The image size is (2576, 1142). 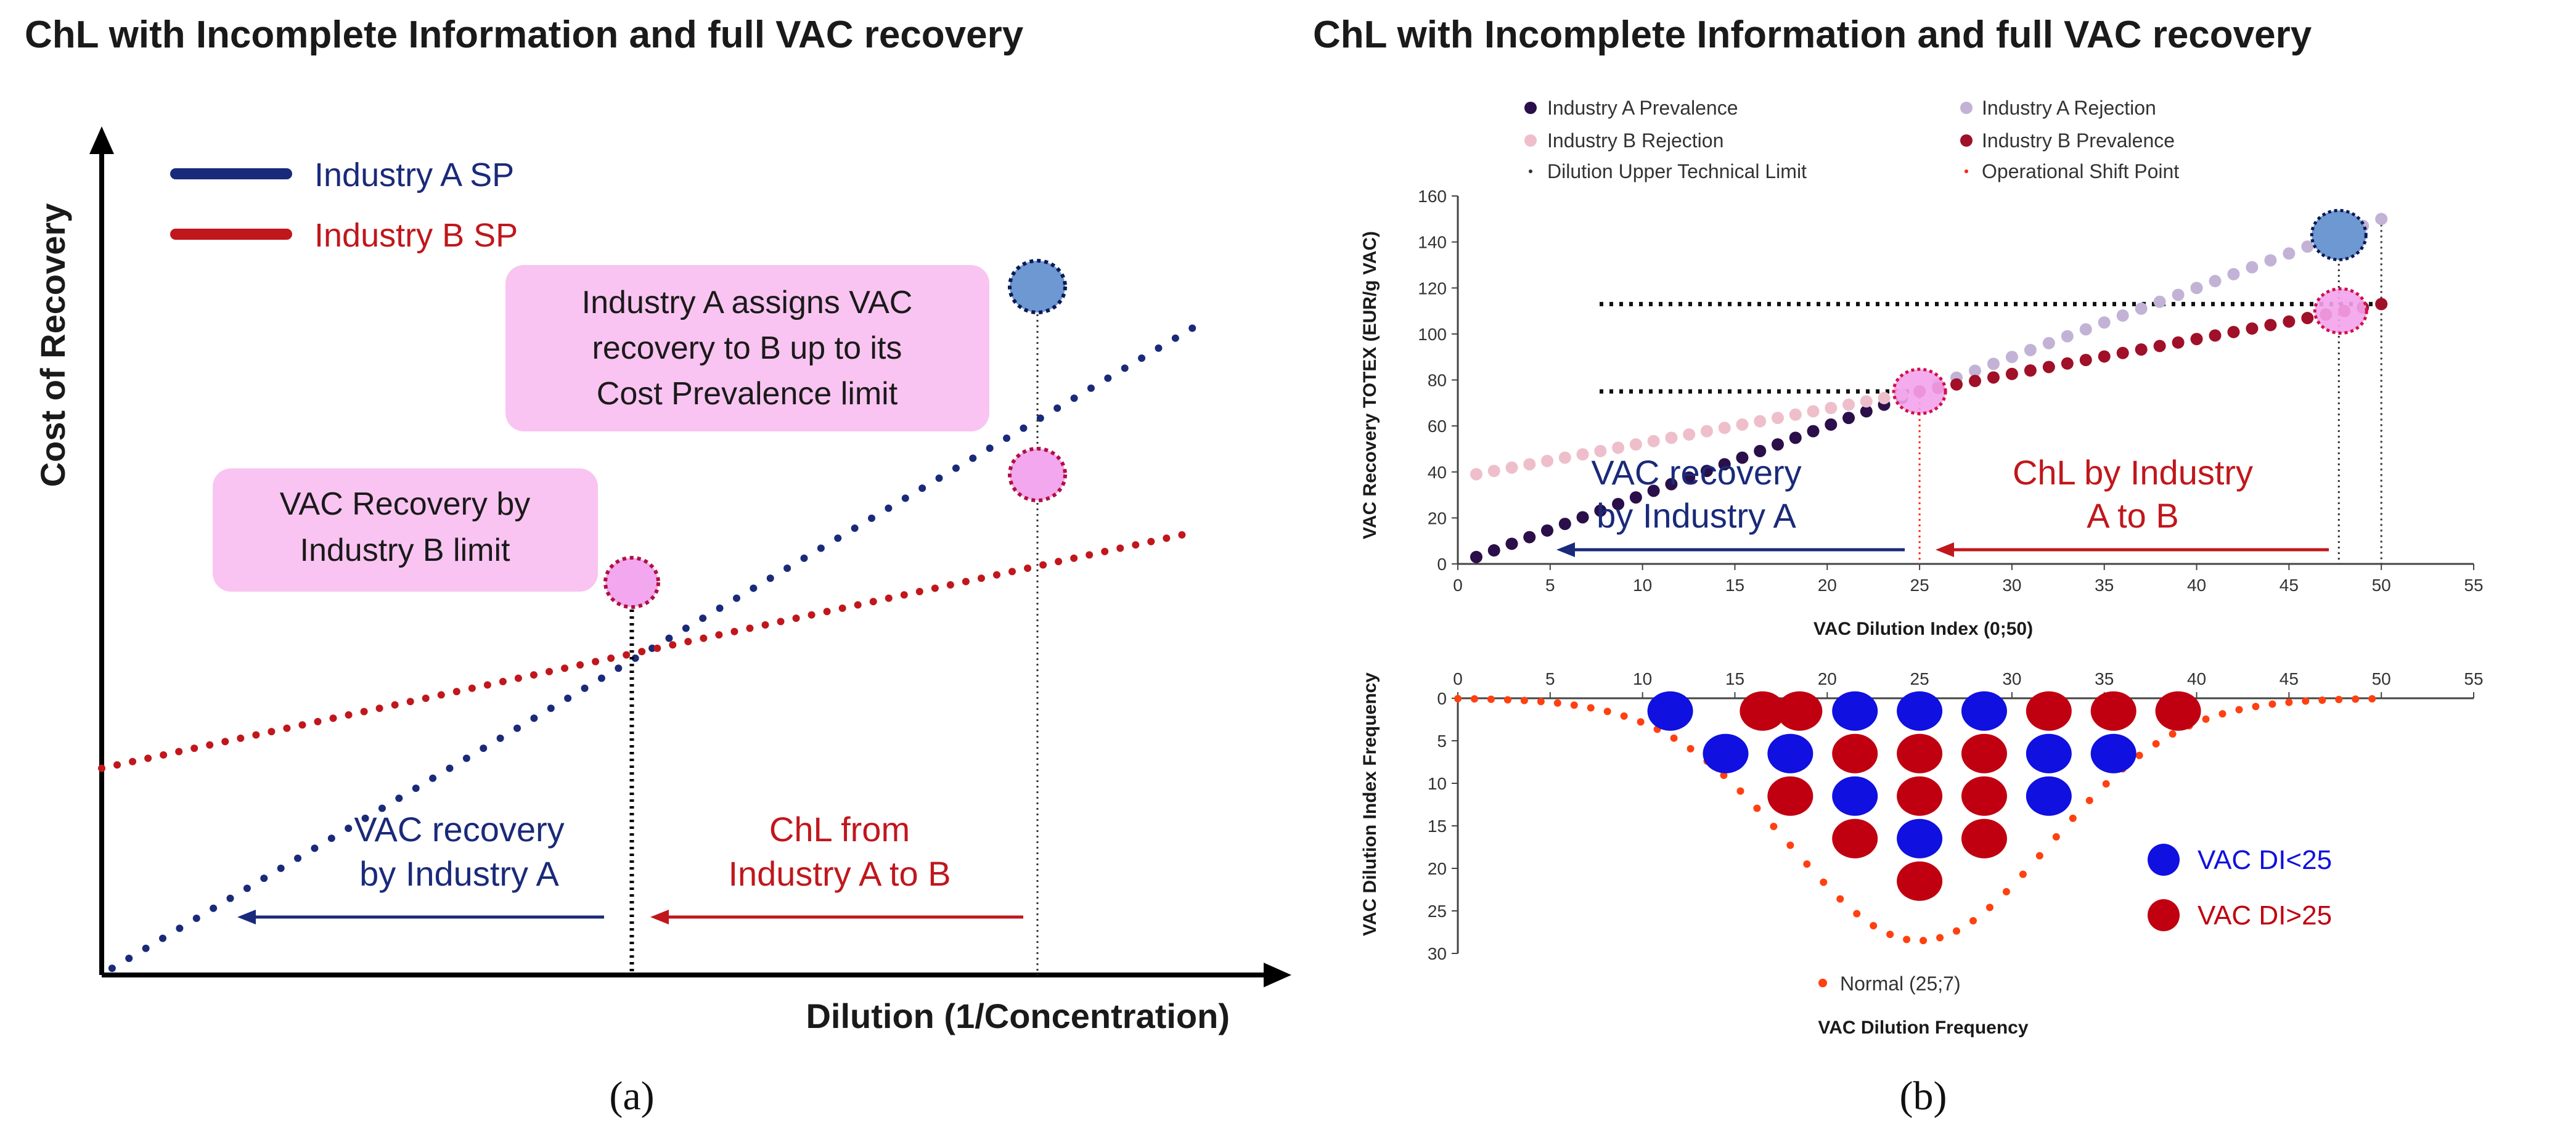 What do you see at coordinates (1827, 586) in the screenshot?
I see `top-x-tick-label: 20` at bounding box center [1827, 586].